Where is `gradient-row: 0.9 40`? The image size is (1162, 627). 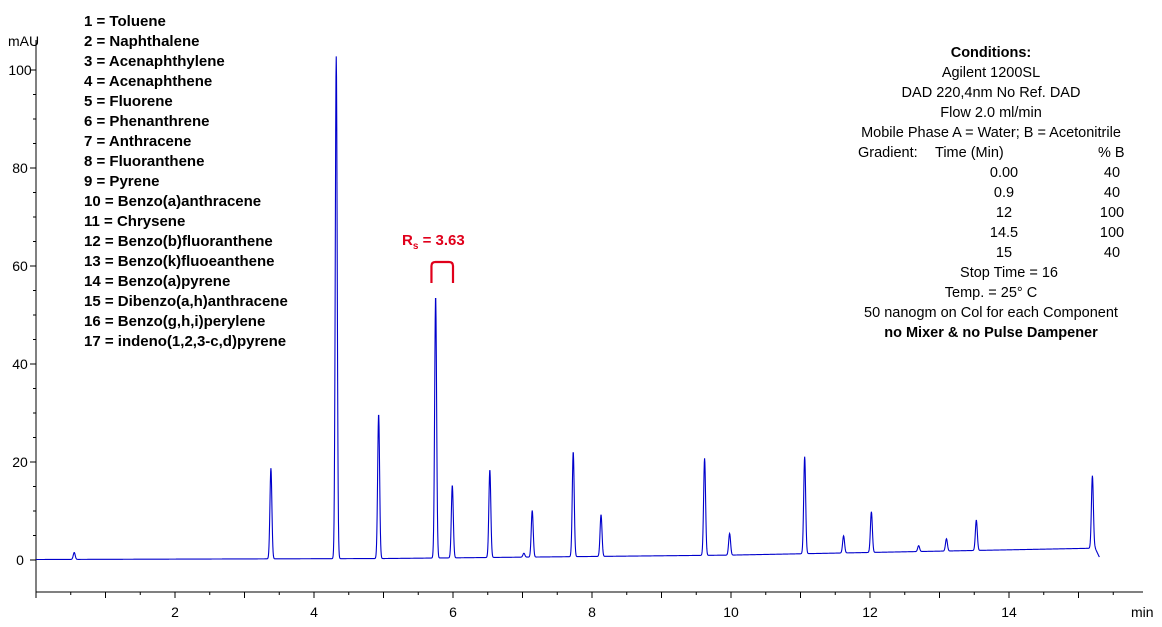
gradient-row: 0.9 40 is located at coordinates (991, 193).